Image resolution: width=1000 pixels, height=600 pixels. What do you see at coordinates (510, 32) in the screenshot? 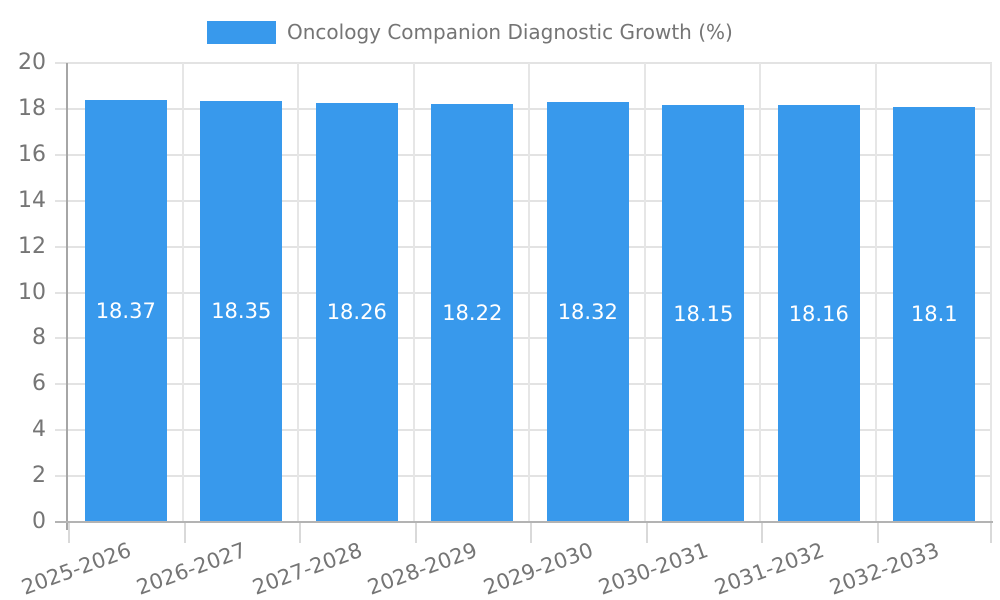
I see `legend-label: Oncology Companion Diagnostic Growth (%)` at bounding box center [510, 32].